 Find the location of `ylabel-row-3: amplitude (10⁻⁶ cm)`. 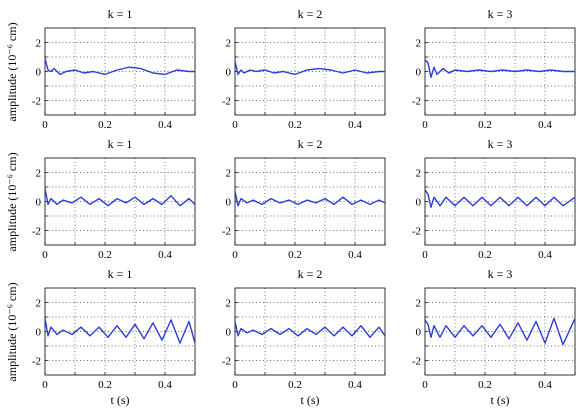

ylabel-row-3: amplitude (10⁻⁶ cm) is located at coordinates (12, 331).